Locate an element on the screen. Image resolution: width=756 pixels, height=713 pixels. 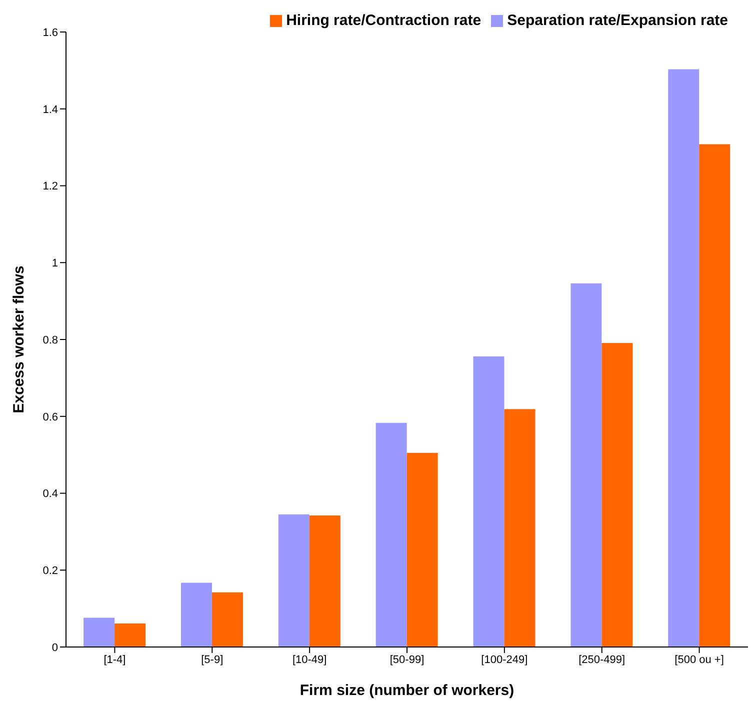
y-tick-label: 1.2 is located at coordinates (50, 186).